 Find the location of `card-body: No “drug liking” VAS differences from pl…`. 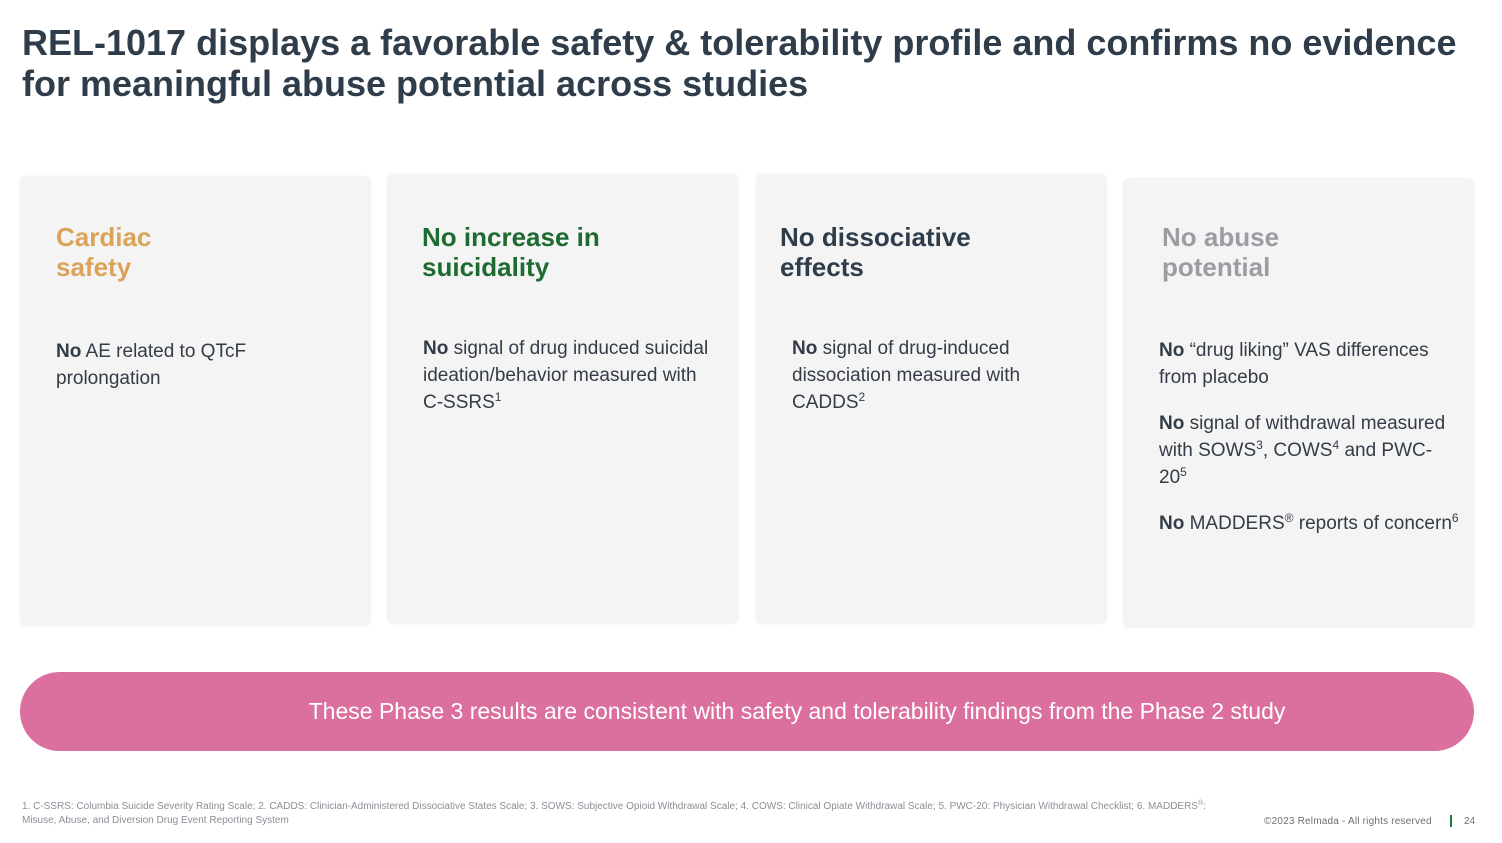

card-body: No “drug liking” VAS differences from pl… is located at coordinates (1309, 446).